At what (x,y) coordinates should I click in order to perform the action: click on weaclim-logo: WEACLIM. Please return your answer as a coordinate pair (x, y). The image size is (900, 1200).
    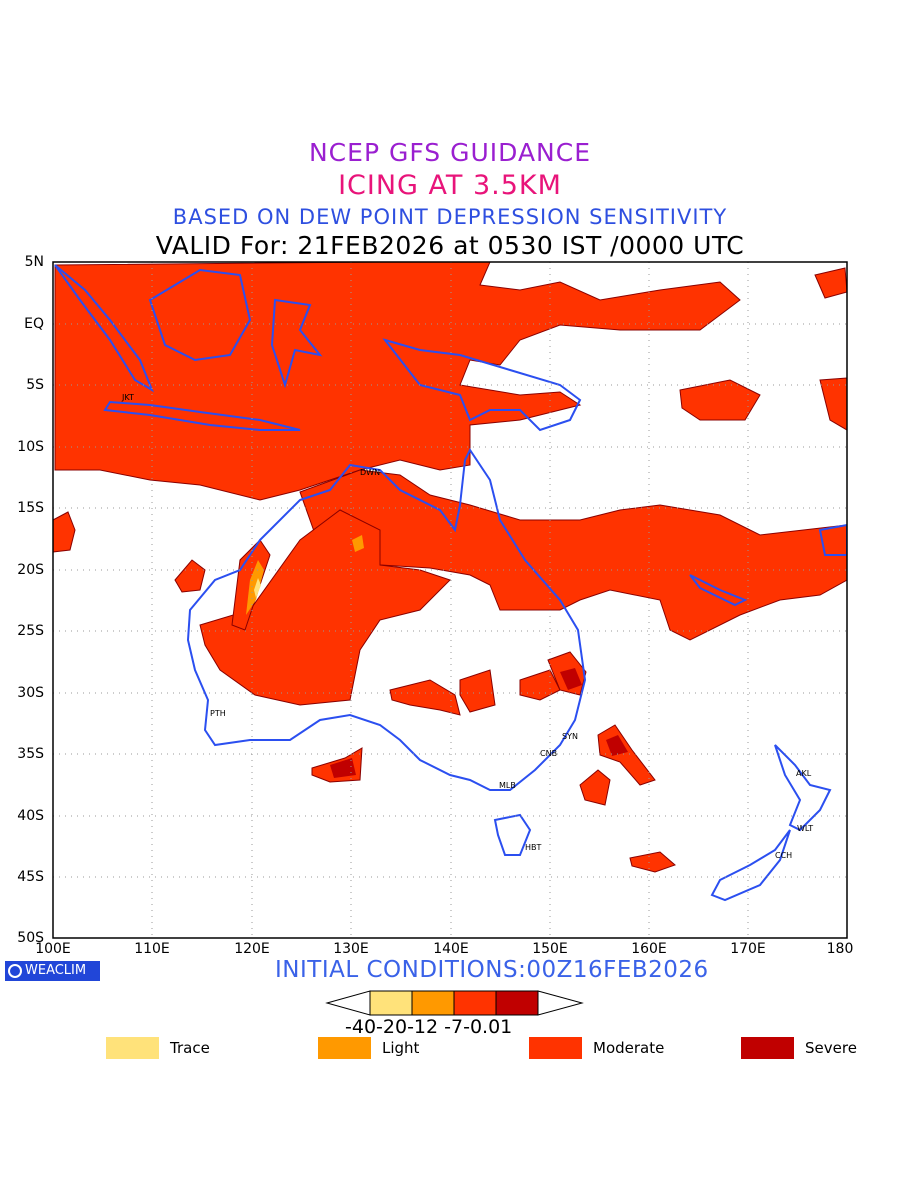
    Looking at the image, I should click on (52, 971).